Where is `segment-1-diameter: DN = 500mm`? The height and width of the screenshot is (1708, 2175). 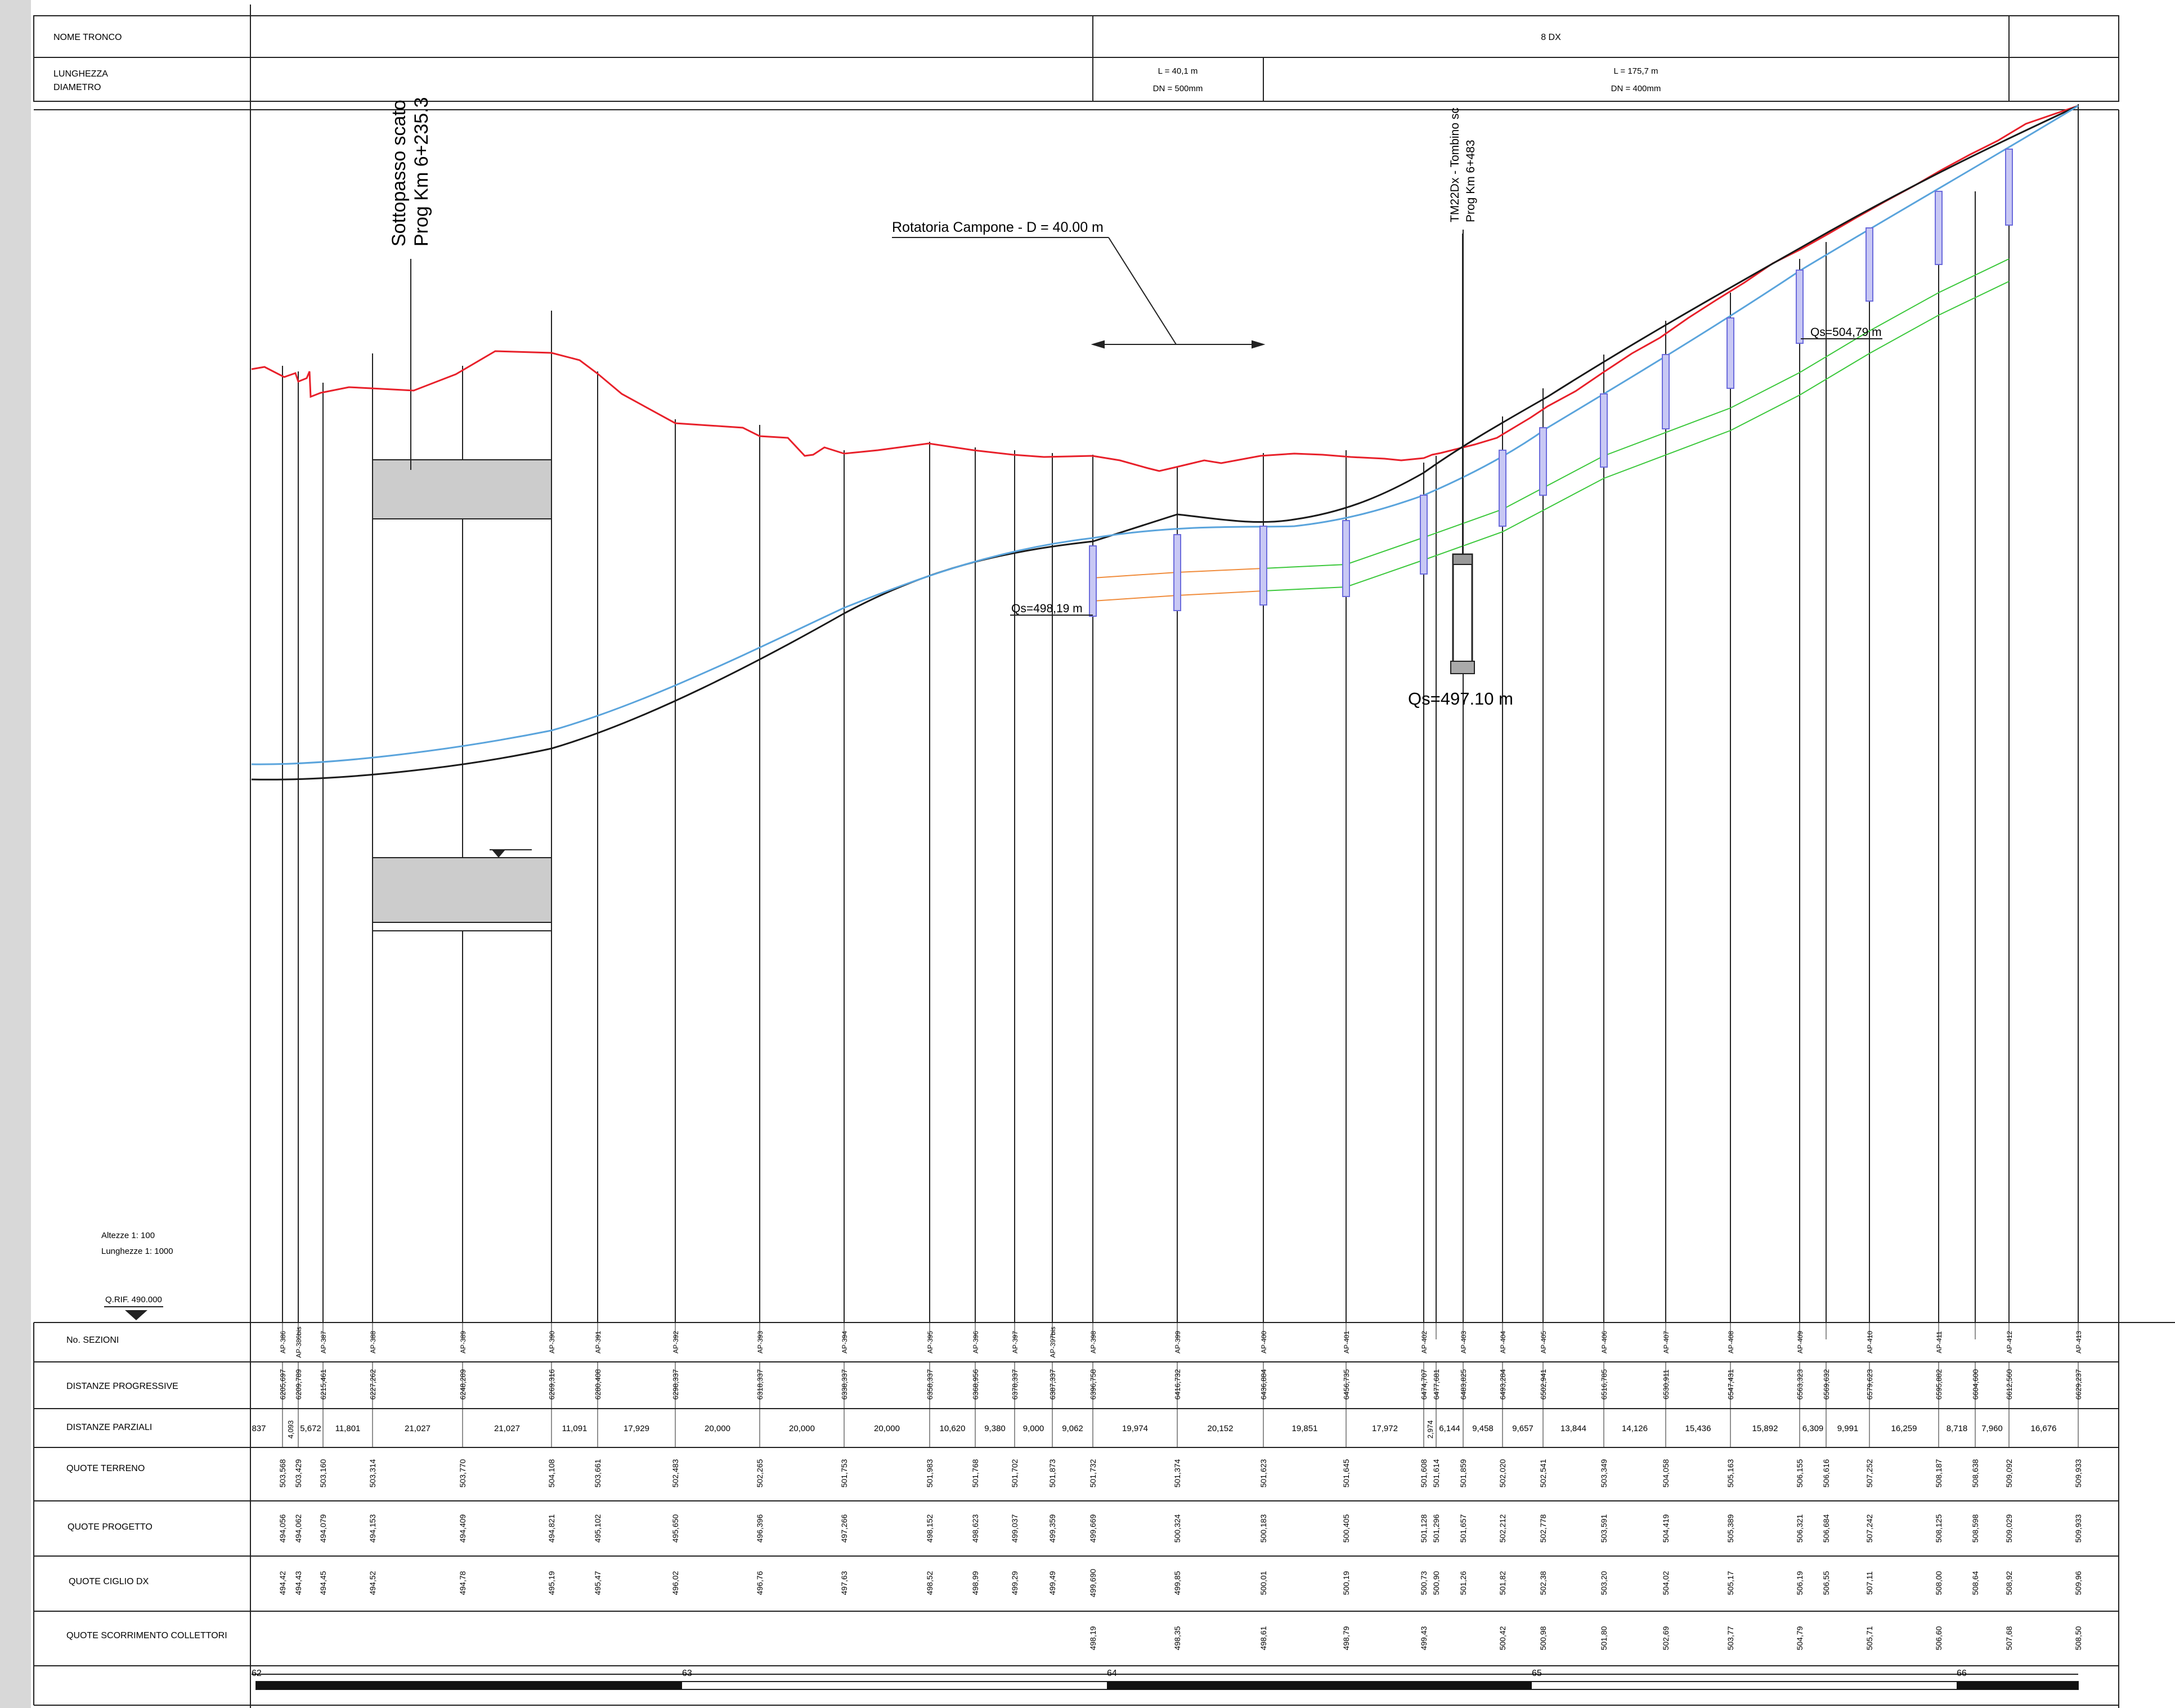 segment-1-diameter: DN = 500mm is located at coordinates (1178, 88).